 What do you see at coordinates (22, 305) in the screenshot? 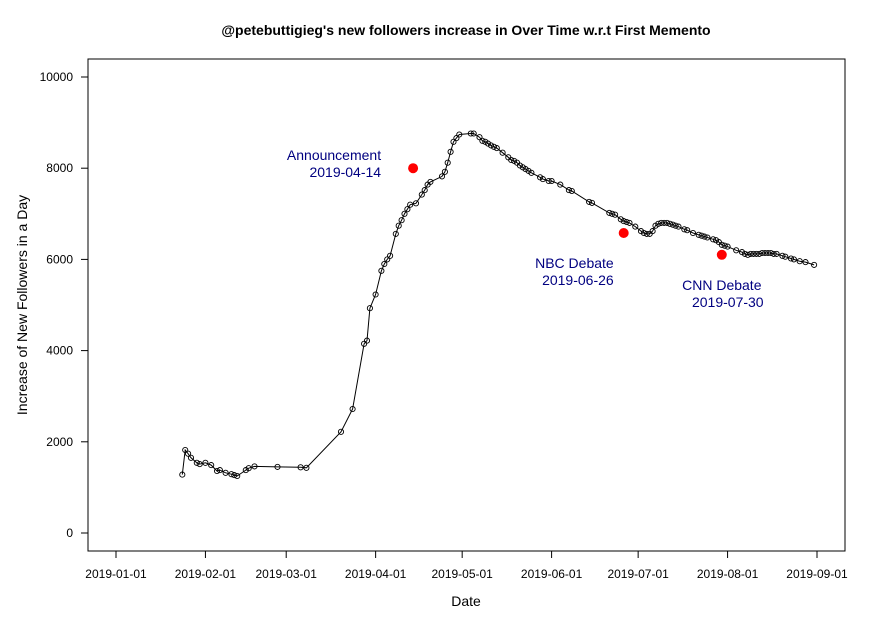
I see `y-axis-label: Increase of New Followers in a Day` at bounding box center [22, 305].